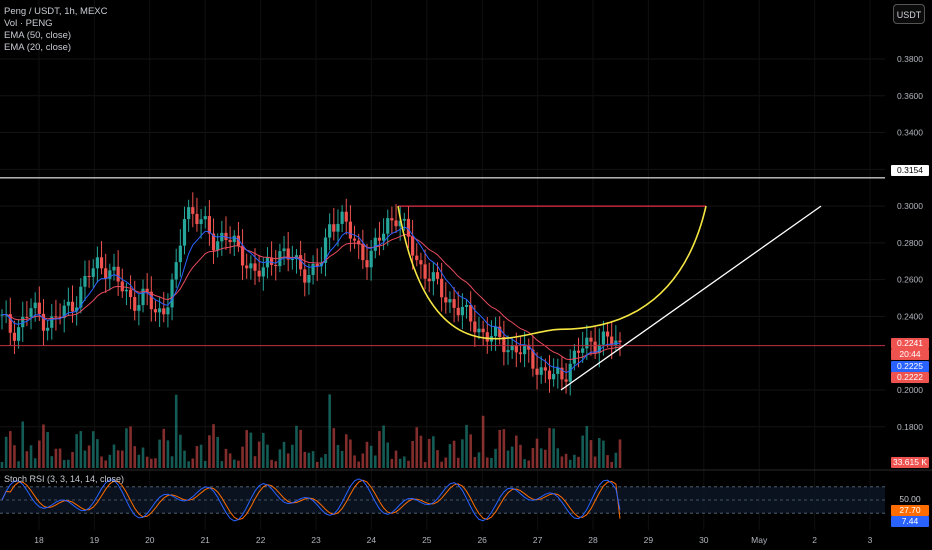 This screenshot has width=932, height=550. What do you see at coordinates (28, 23) in the screenshot?
I see `volume-label: Vol · PENG` at bounding box center [28, 23].